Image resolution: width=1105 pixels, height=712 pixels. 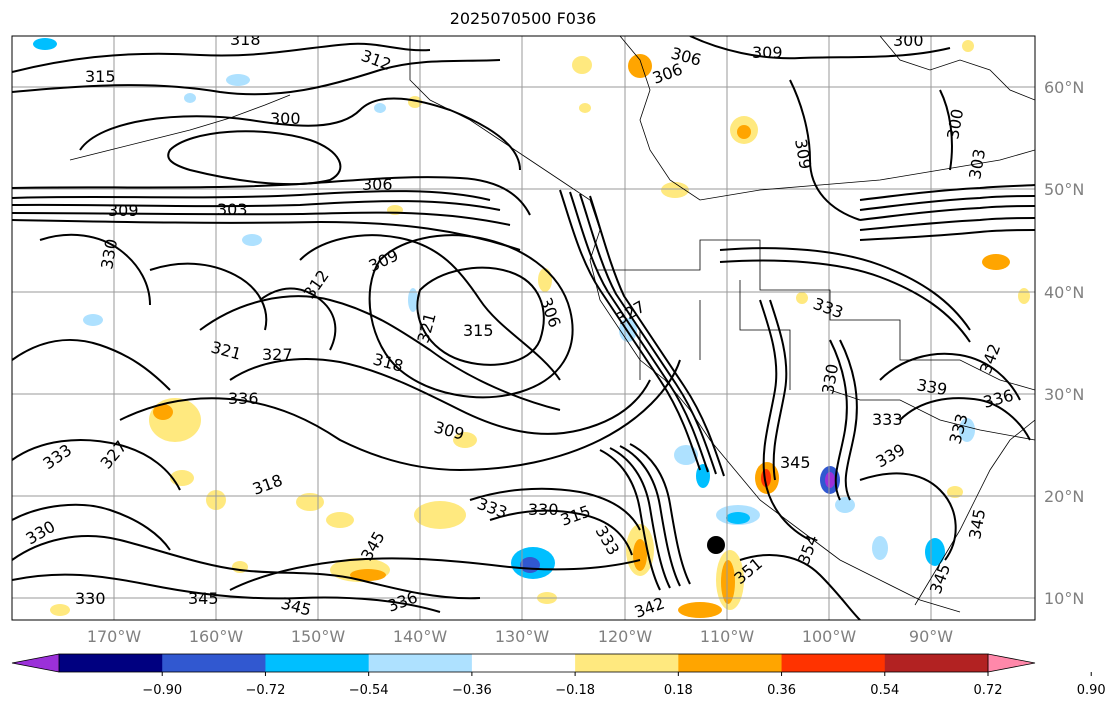 What do you see at coordinates (829, 636) in the screenshot?
I see `lon-label: 100°W` at bounding box center [829, 636].